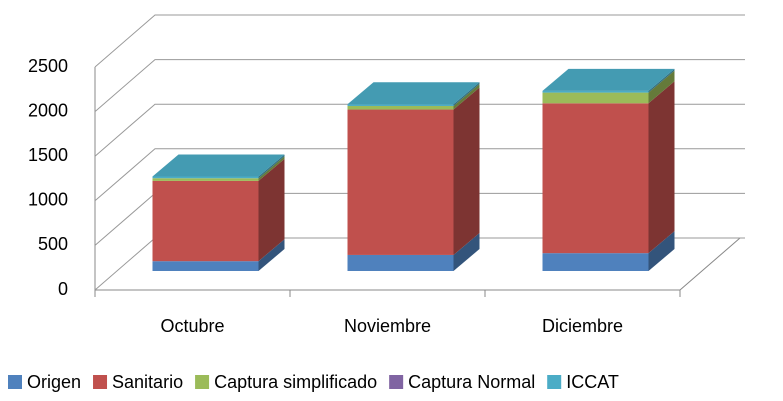 The height and width of the screenshot is (401, 783). Describe the element at coordinates (53, 244) in the screenshot. I see `y-tick-label: 500` at that location.